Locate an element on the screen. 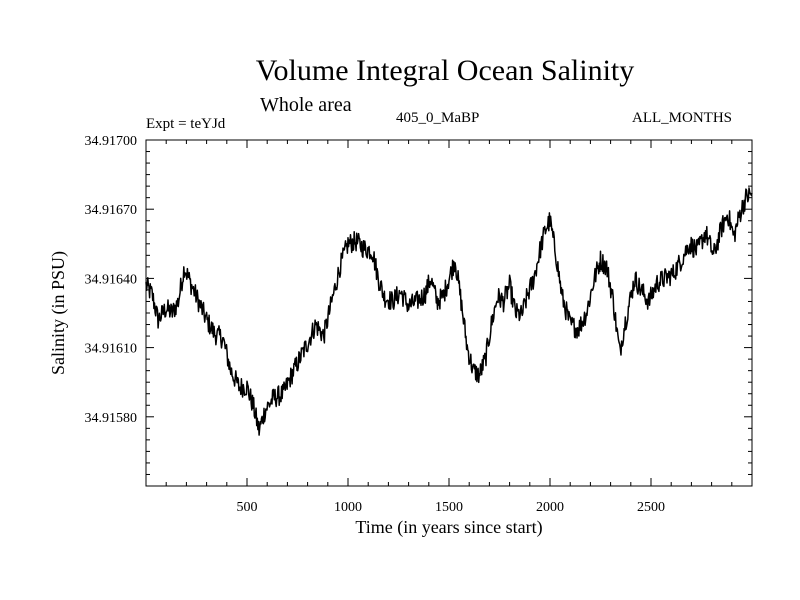  x-tick-label: 500 is located at coordinates (247, 507).